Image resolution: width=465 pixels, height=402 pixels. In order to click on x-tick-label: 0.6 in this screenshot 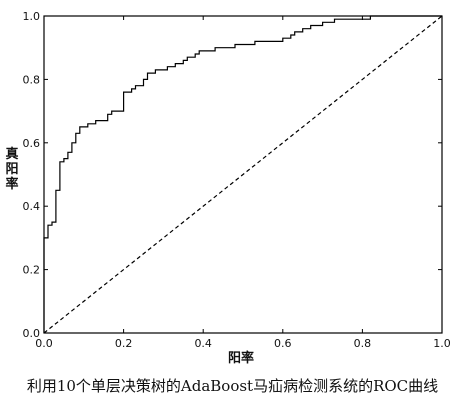, I will do `click(283, 343)`.